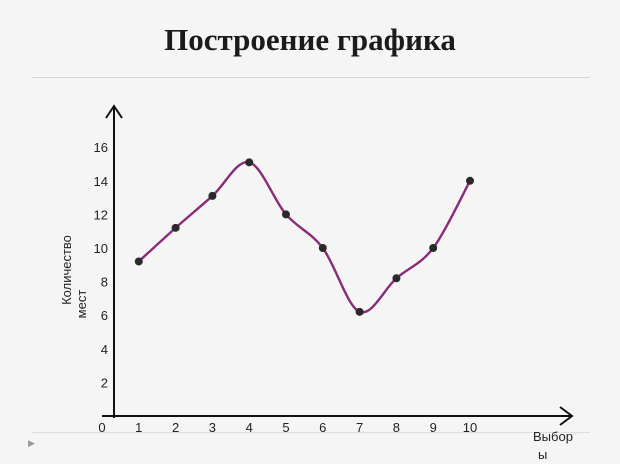 The height and width of the screenshot is (464, 620). I want to click on x-tick-label: 9, so click(433, 427).